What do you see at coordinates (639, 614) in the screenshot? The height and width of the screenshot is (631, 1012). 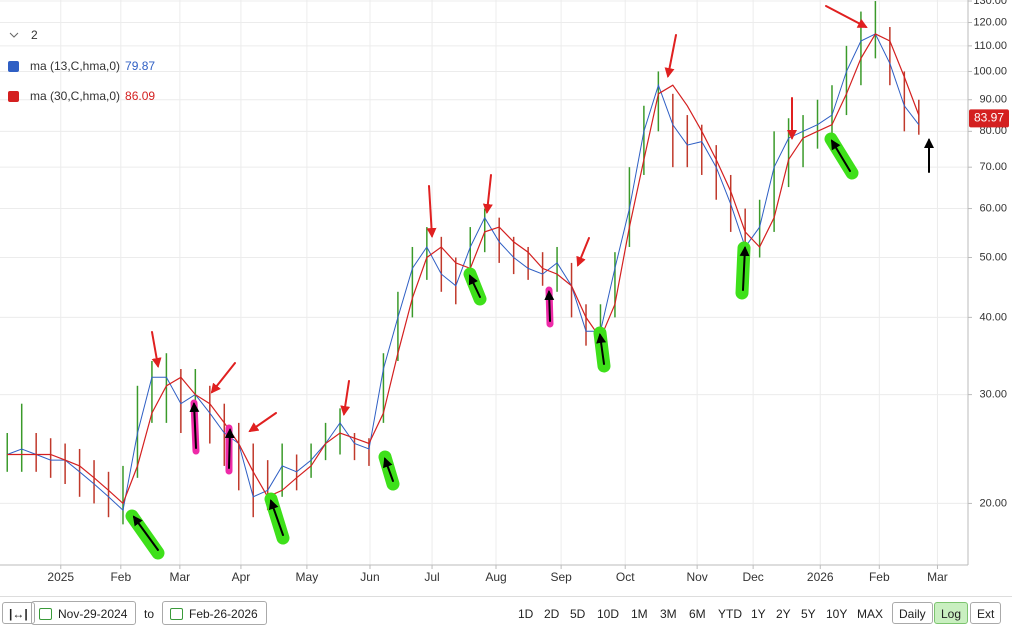 I see `range-button: 1M` at bounding box center [639, 614].